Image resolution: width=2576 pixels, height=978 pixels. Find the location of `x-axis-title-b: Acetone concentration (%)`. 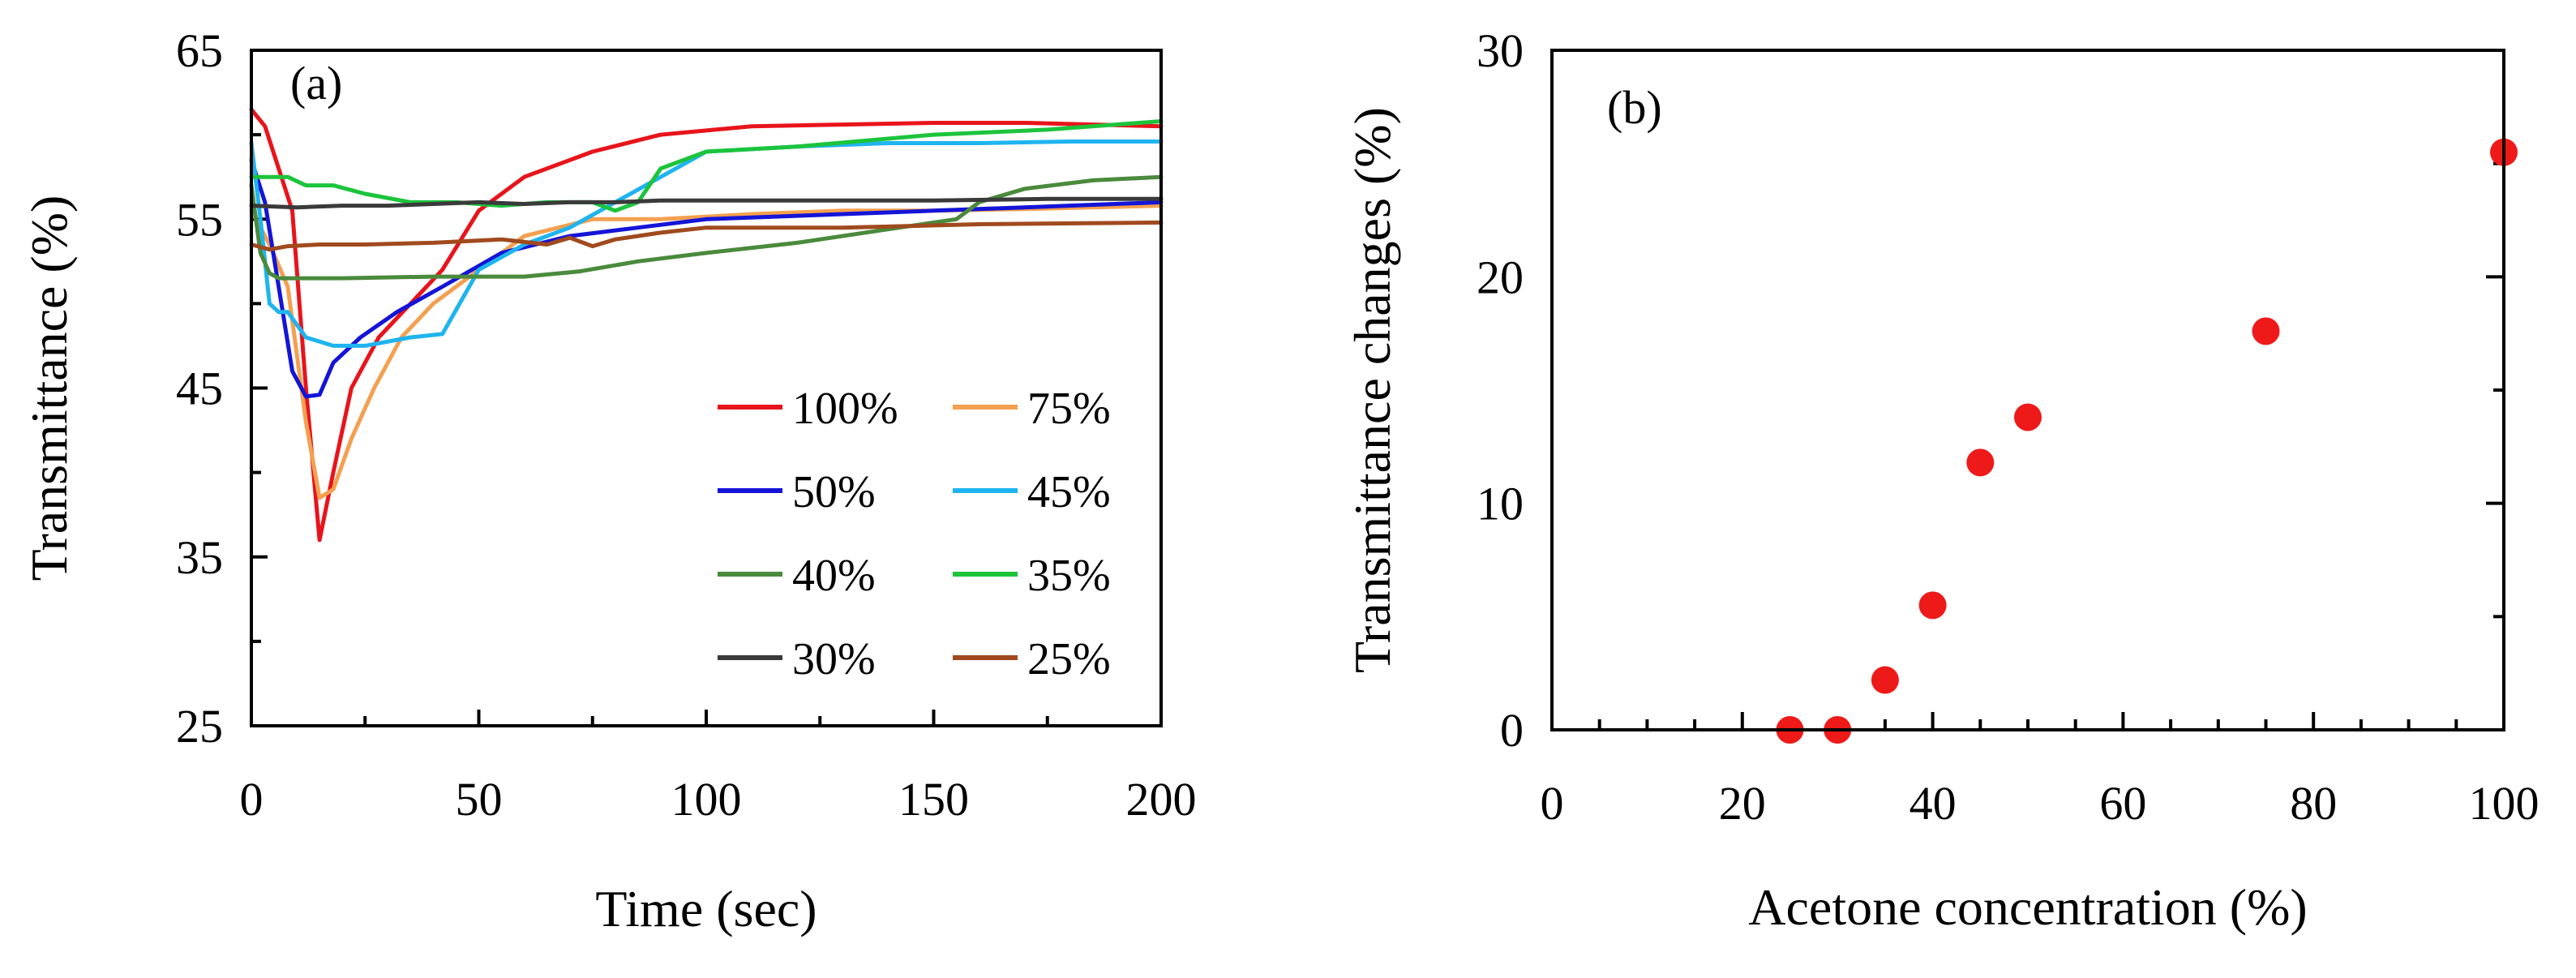

x-axis-title-b: Acetone concentration (%) is located at coordinates (2027, 907).